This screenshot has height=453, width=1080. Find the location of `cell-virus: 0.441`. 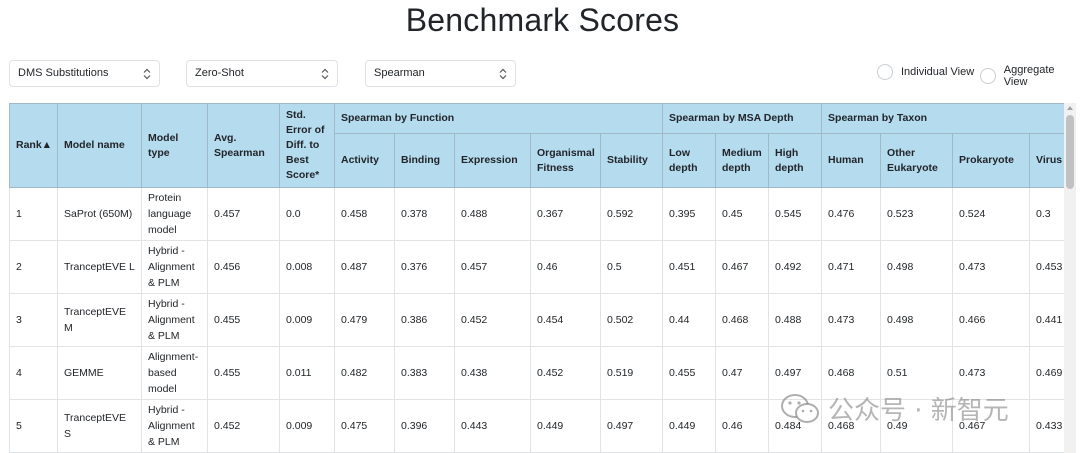

cell-virus: 0.441 is located at coordinates (1046, 320).